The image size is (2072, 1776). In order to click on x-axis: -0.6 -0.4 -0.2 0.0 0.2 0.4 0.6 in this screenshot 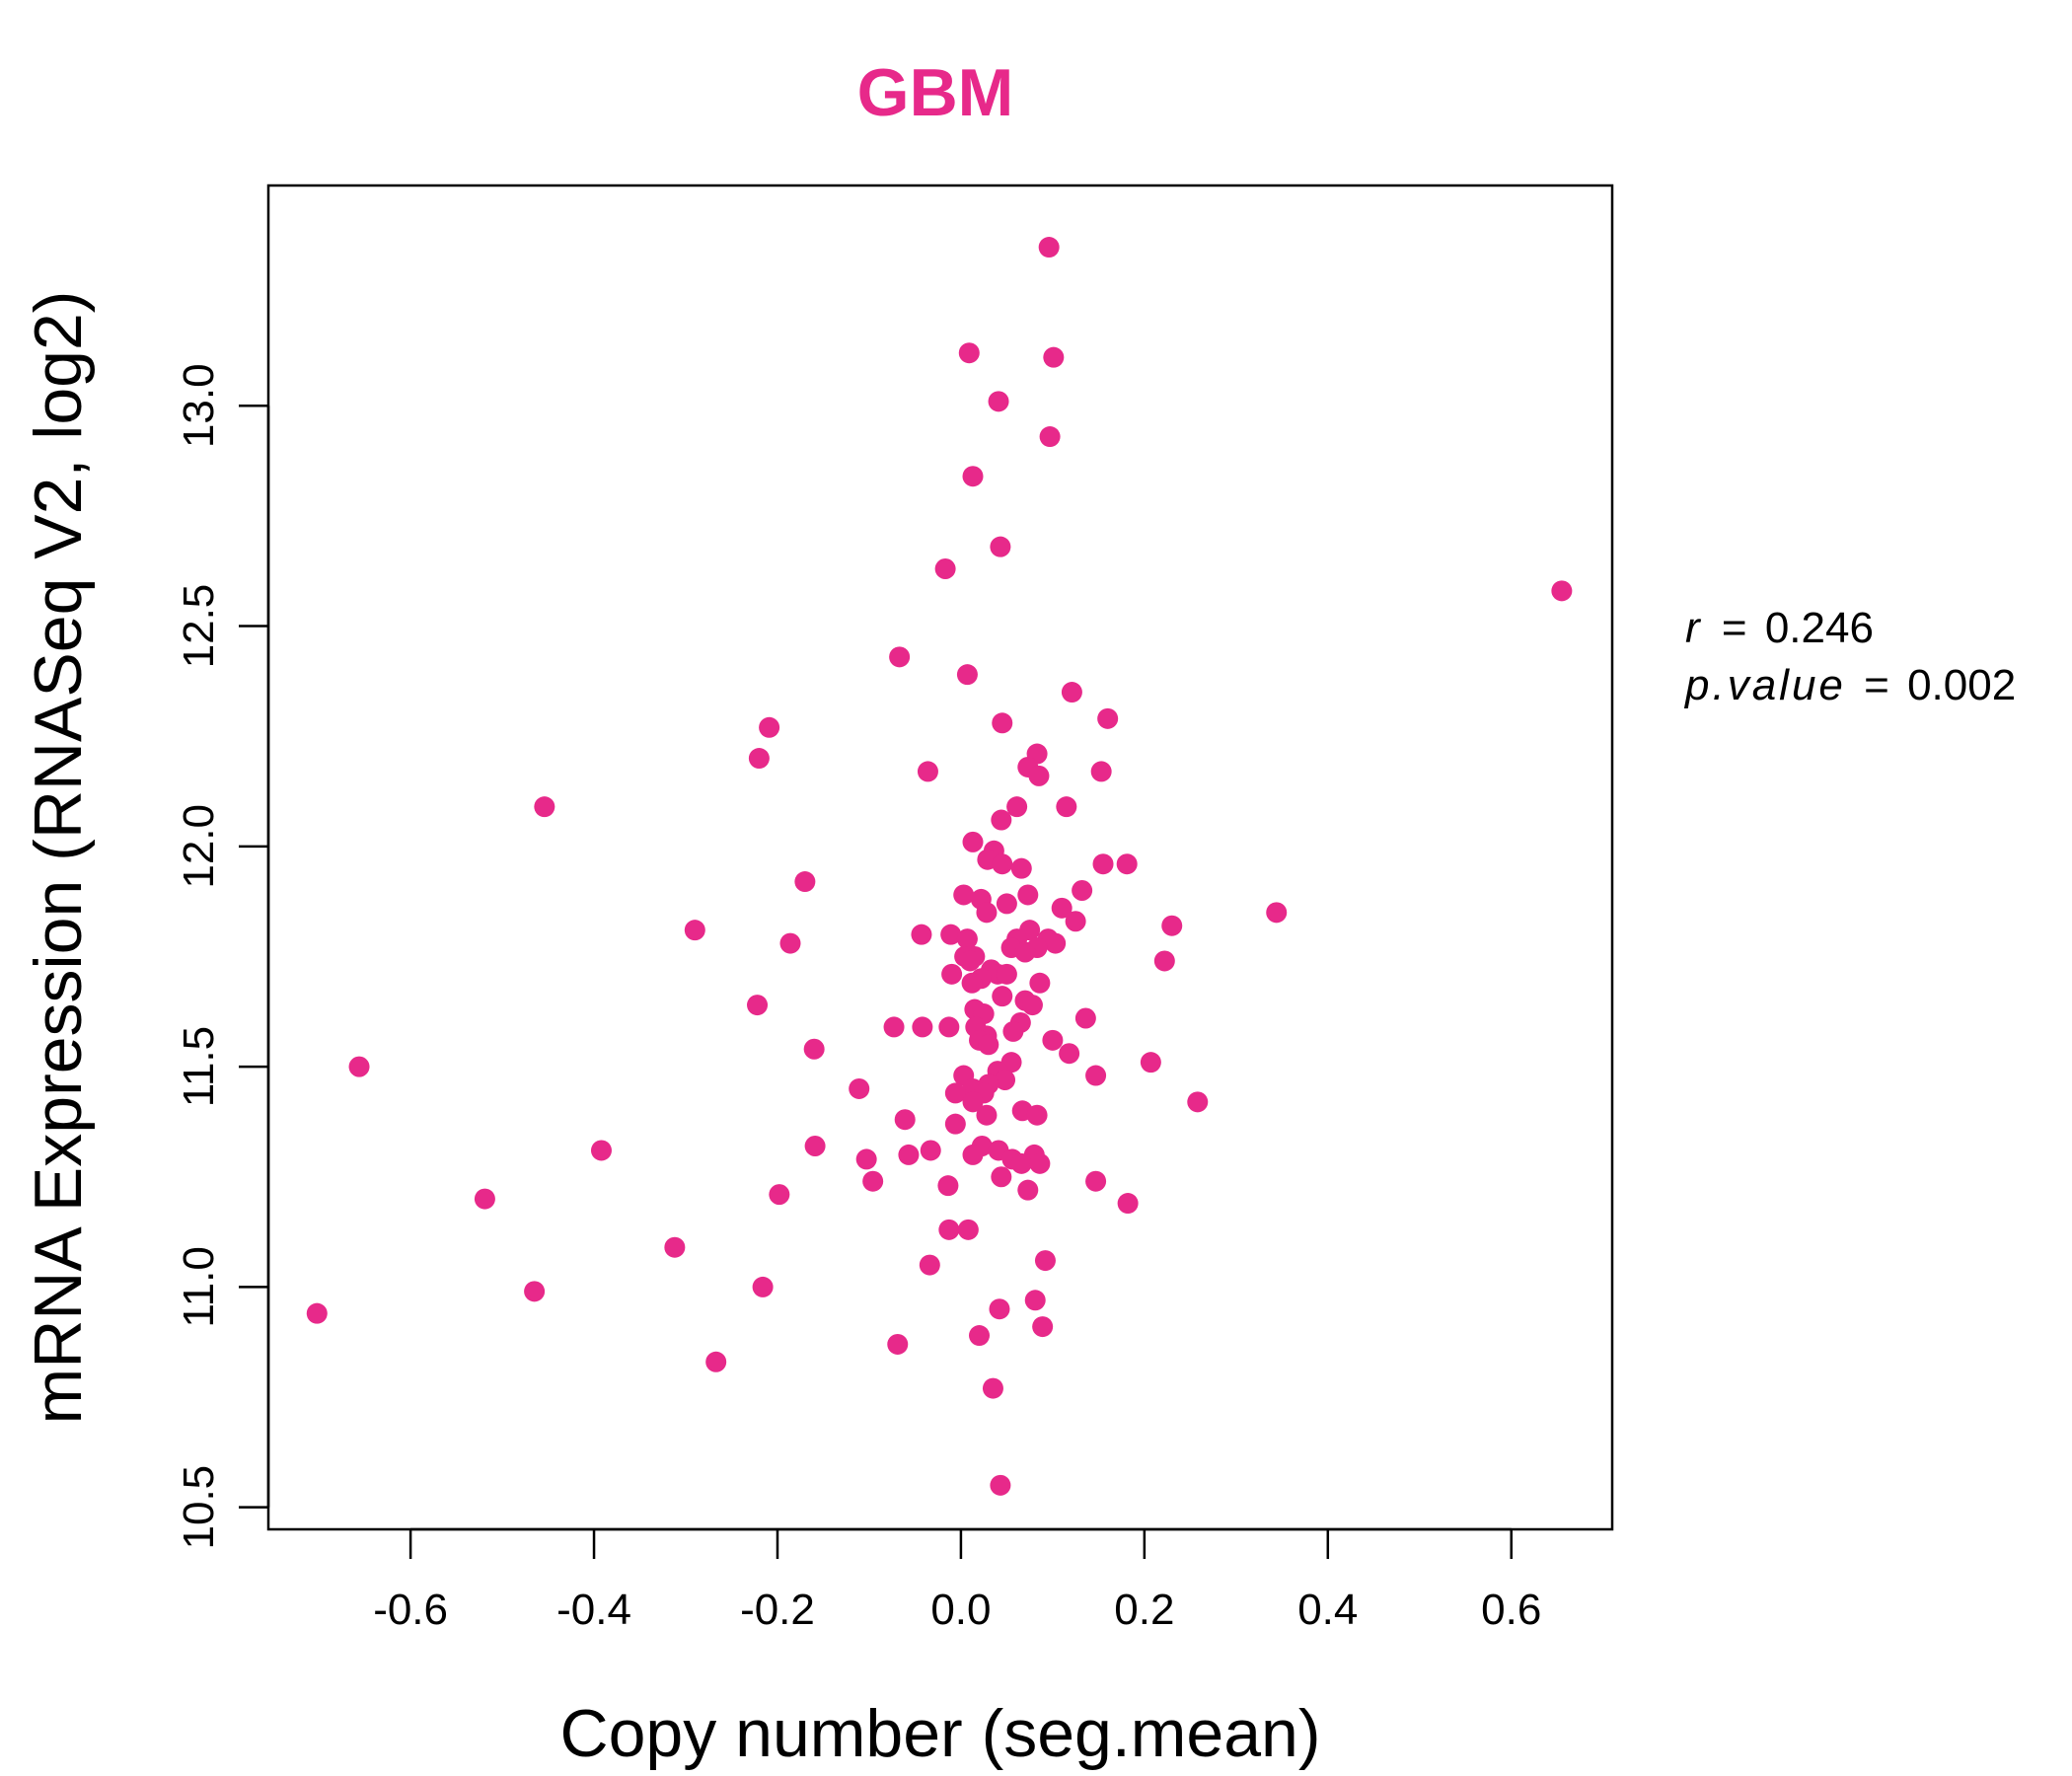, I will do `click(957, 1581)`.